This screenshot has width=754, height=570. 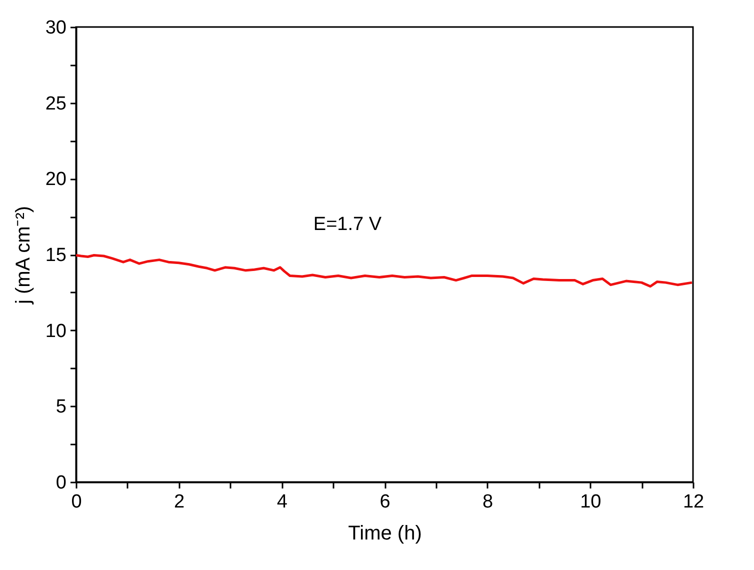 What do you see at coordinates (55, 331) in the screenshot?
I see `y-tick-label: 10` at bounding box center [55, 331].